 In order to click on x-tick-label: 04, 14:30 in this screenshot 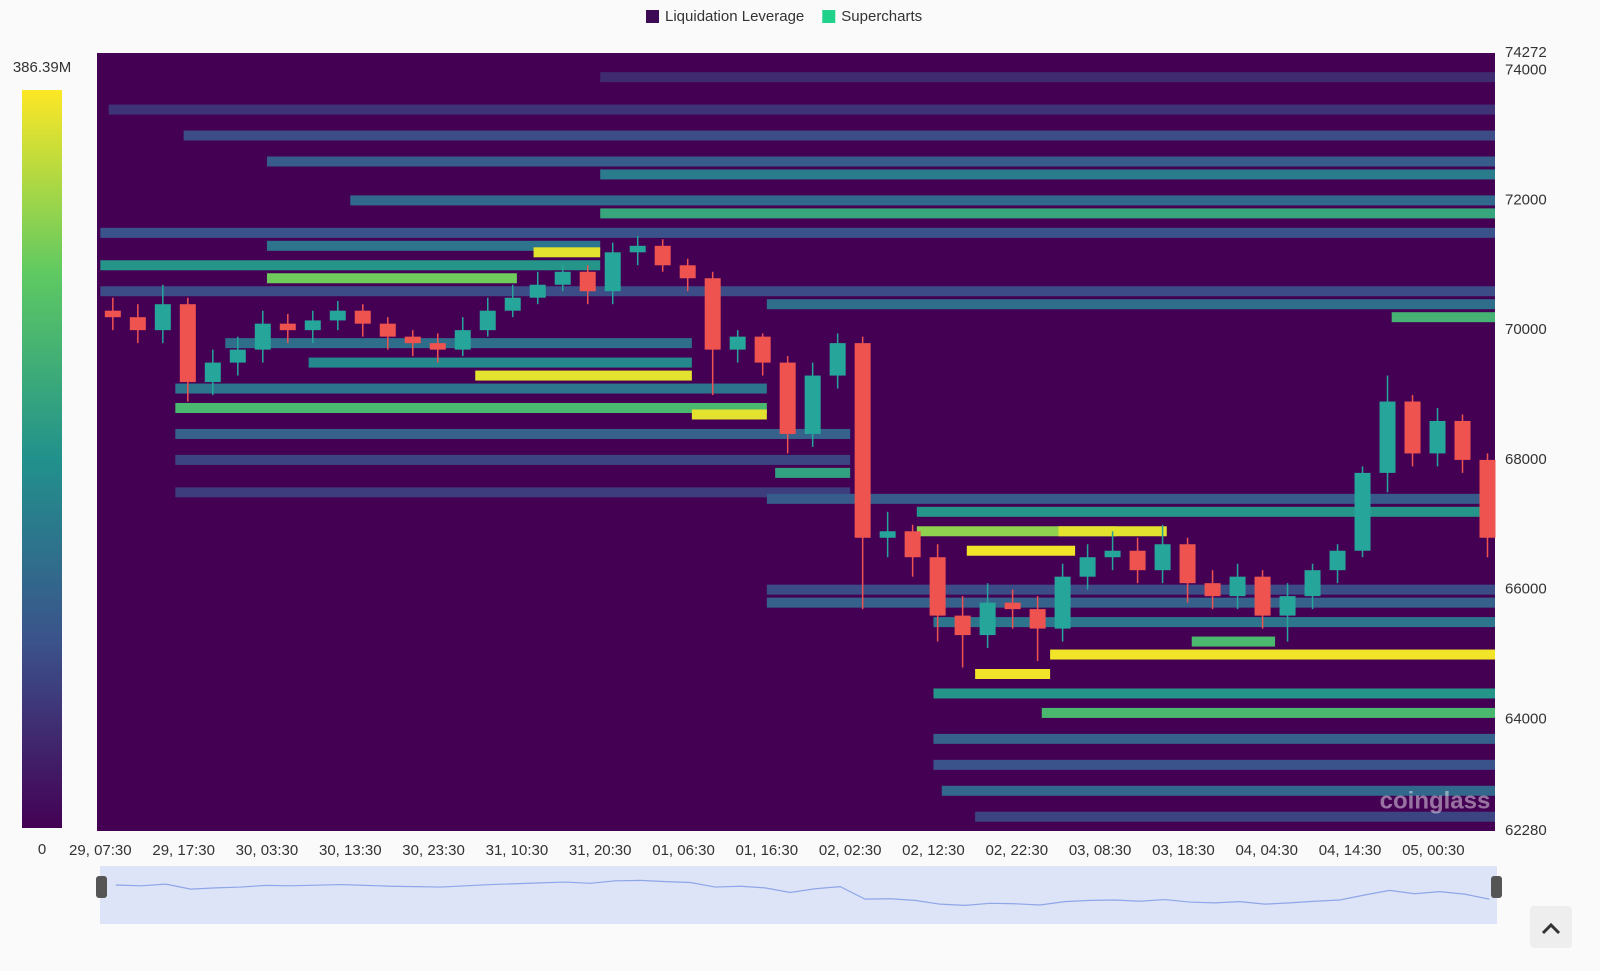, I will do `click(1350, 850)`.